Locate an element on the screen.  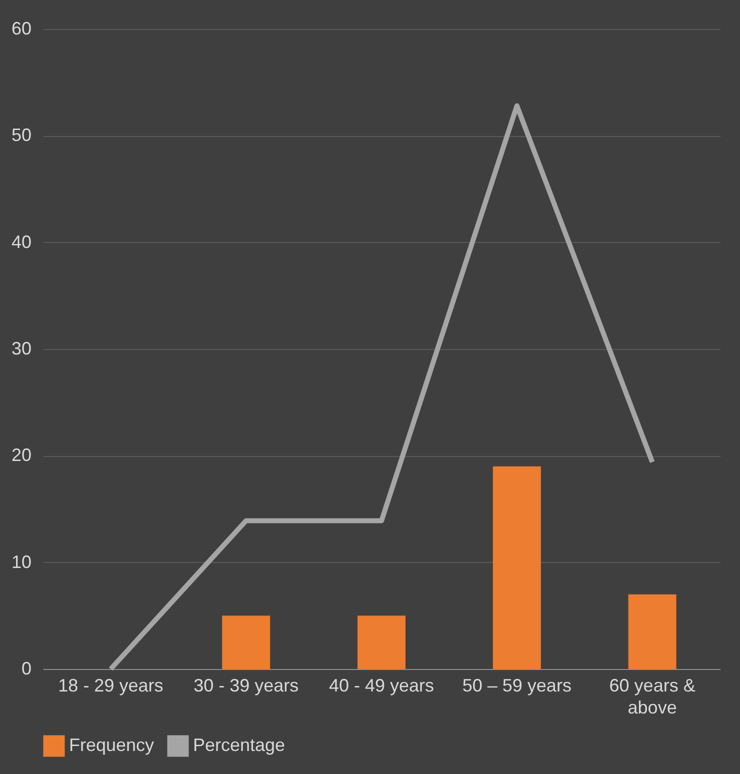
y-tick-label: 60 is located at coordinates (21, 28).